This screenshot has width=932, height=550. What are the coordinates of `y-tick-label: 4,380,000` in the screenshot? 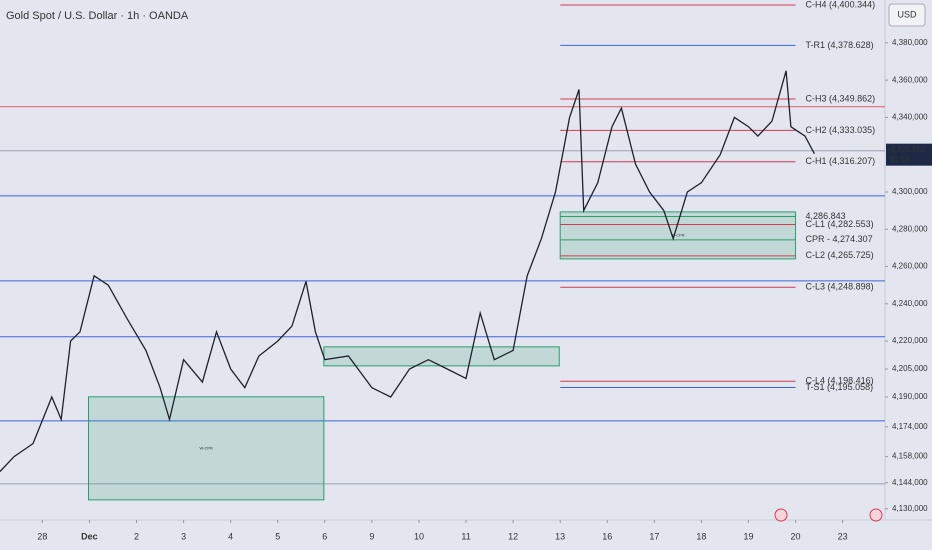 It's located at (910, 42).